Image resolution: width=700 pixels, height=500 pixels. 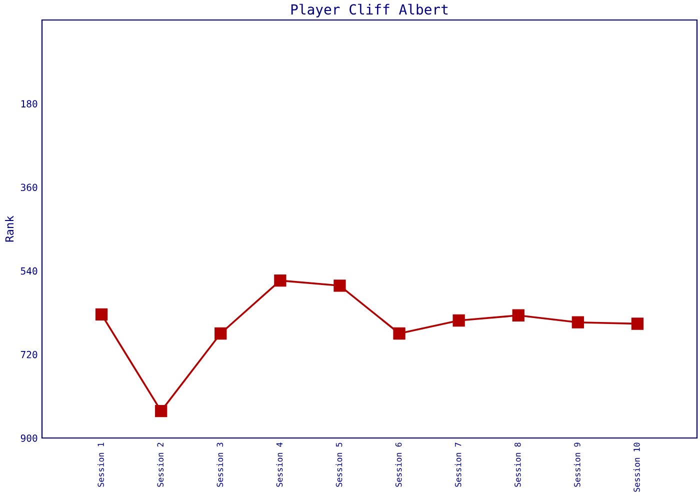 I want to click on x-tick-label: Session 3, so click(x=220, y=464).